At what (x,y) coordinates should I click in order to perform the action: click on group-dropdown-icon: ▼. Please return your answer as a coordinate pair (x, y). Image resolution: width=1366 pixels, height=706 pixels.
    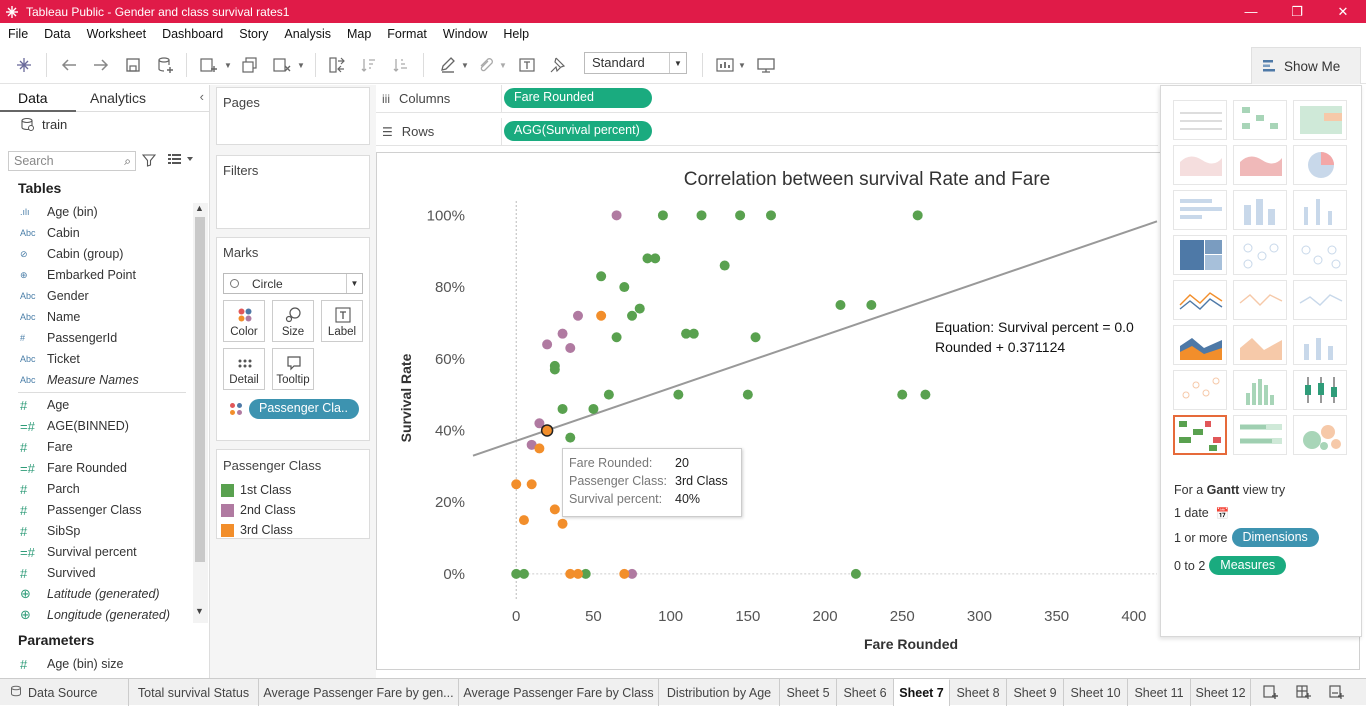
    Looking at the image, I should click on (503, 65).